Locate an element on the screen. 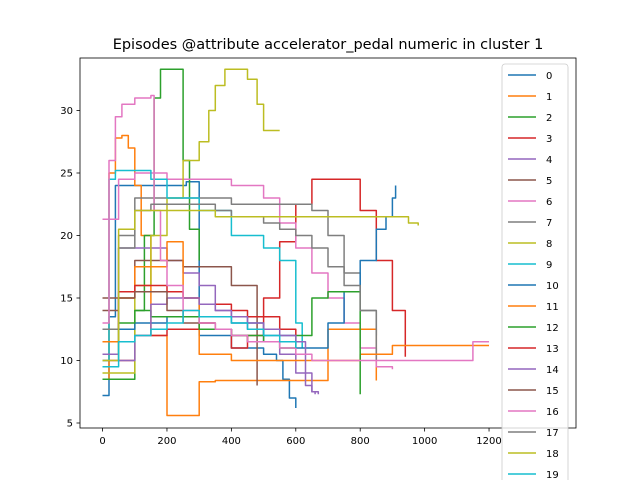 The width and height of the screenshot is (640, 484). x-tick-label: 200 is located at coordinates (166, 441).